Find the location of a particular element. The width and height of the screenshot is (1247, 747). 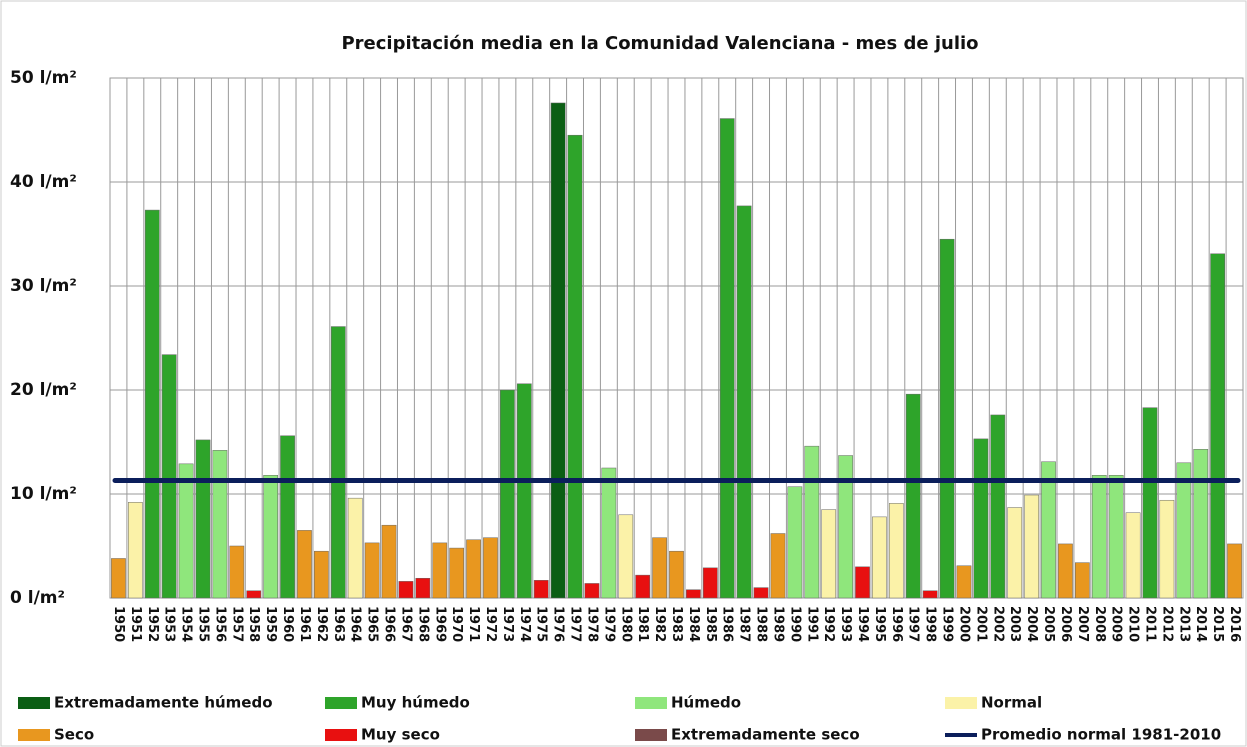

x-tick-label: 1975 is located at coordinates (541, 624).